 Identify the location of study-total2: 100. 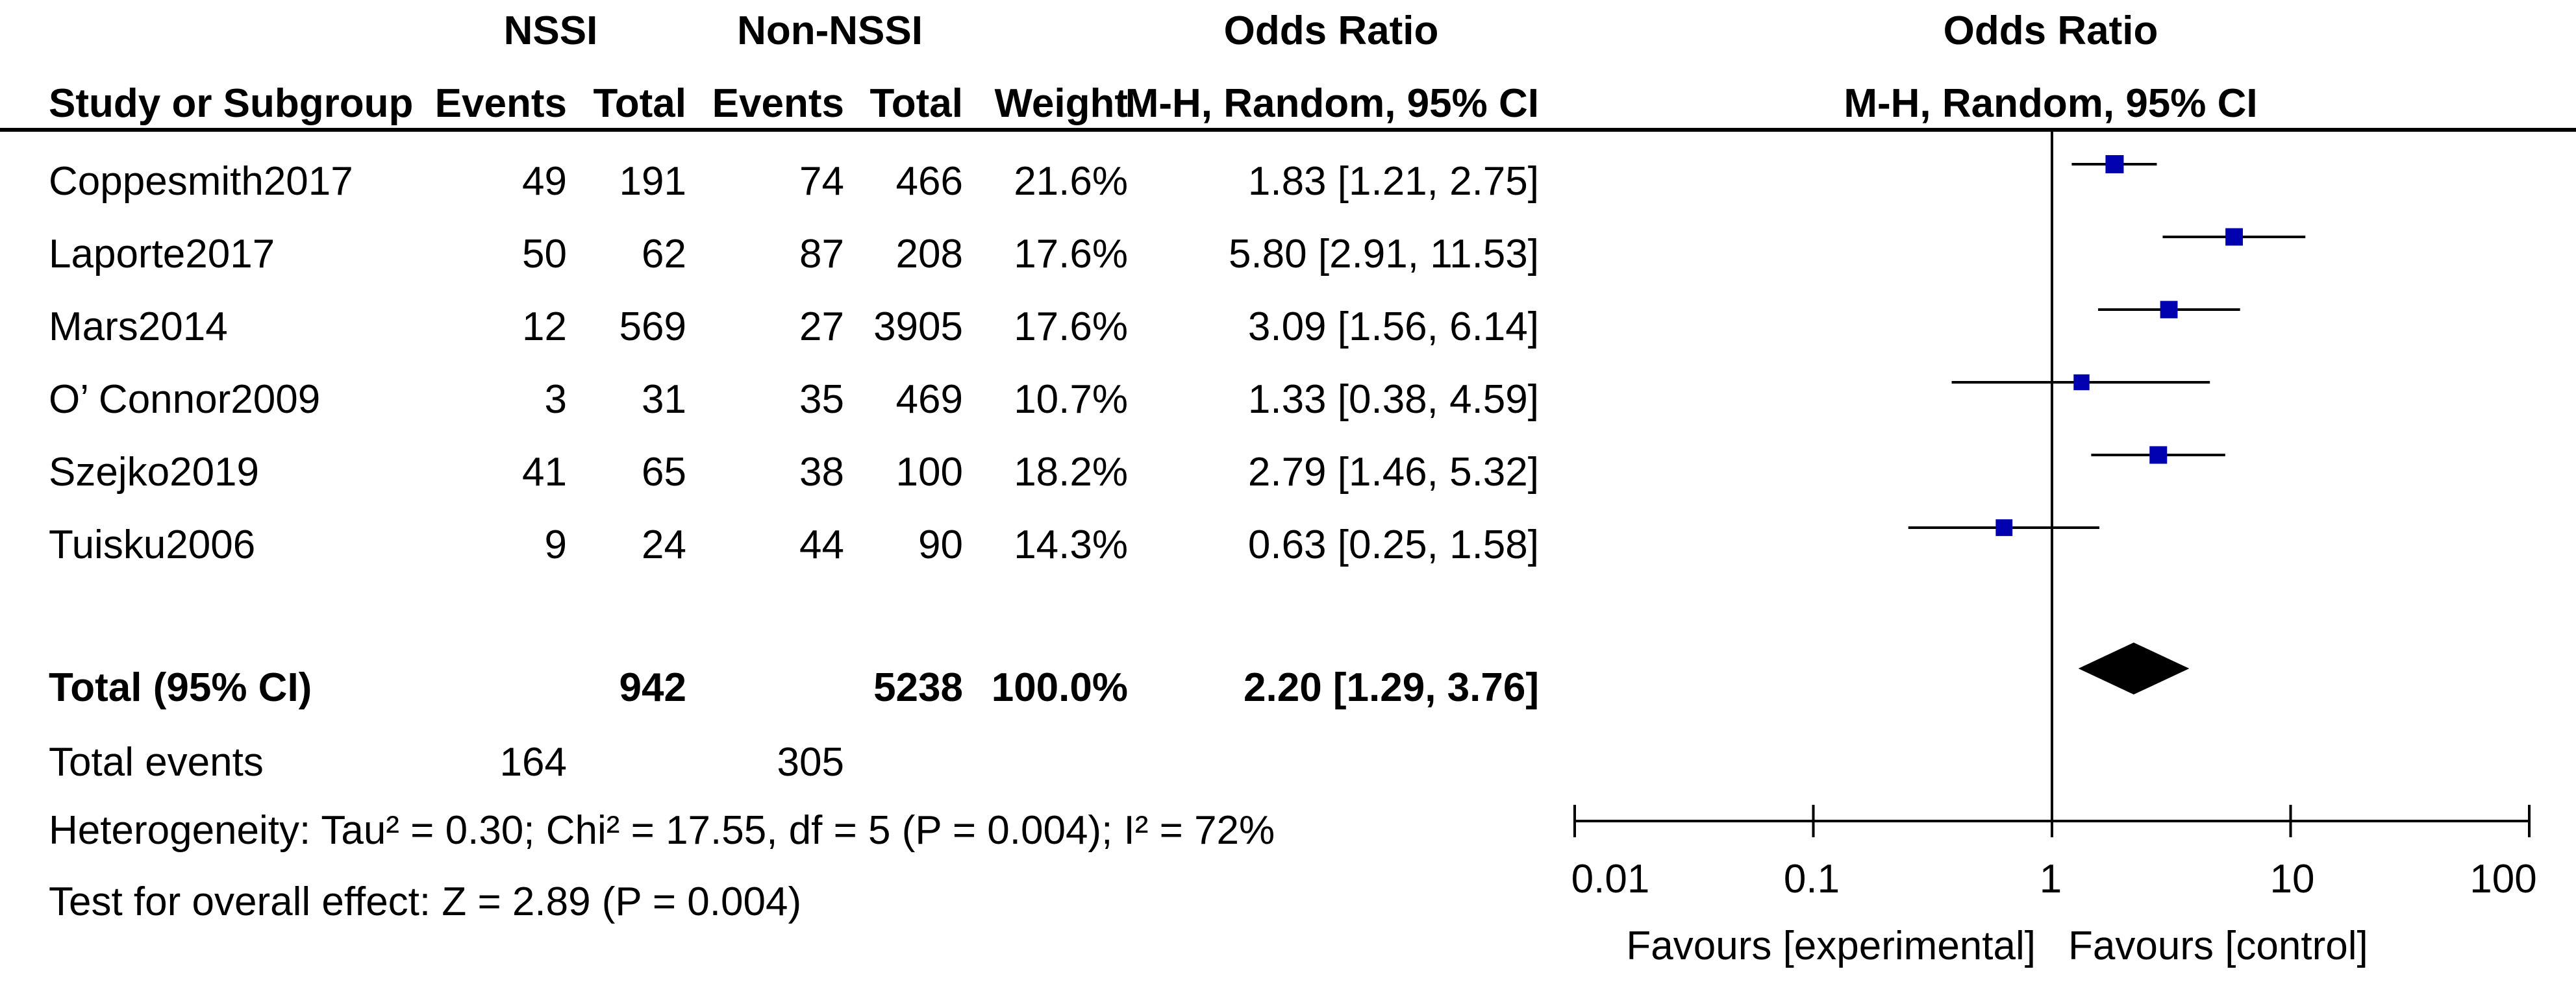
(929, 472).